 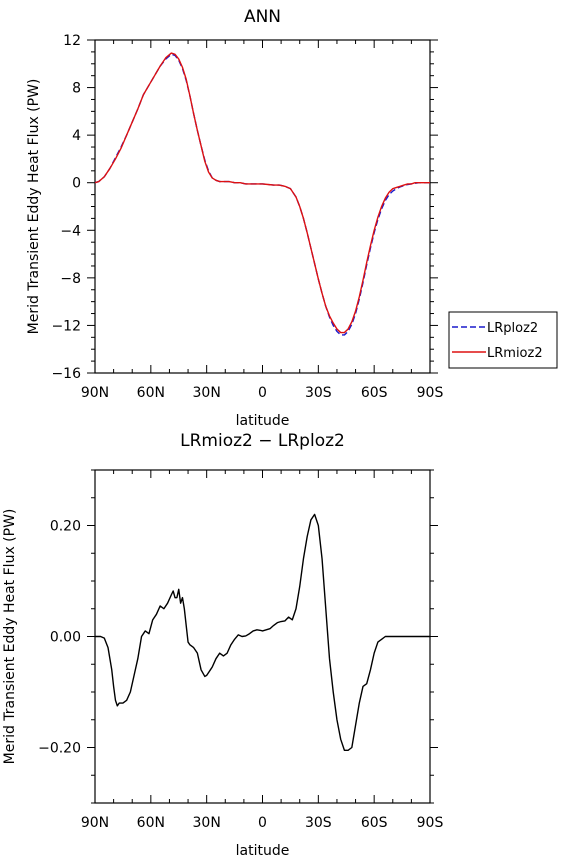 What do you see at coordinates (76, 136) in the screenshot?
I see `y-tick-label: 4` at bounding box center [76, 136].